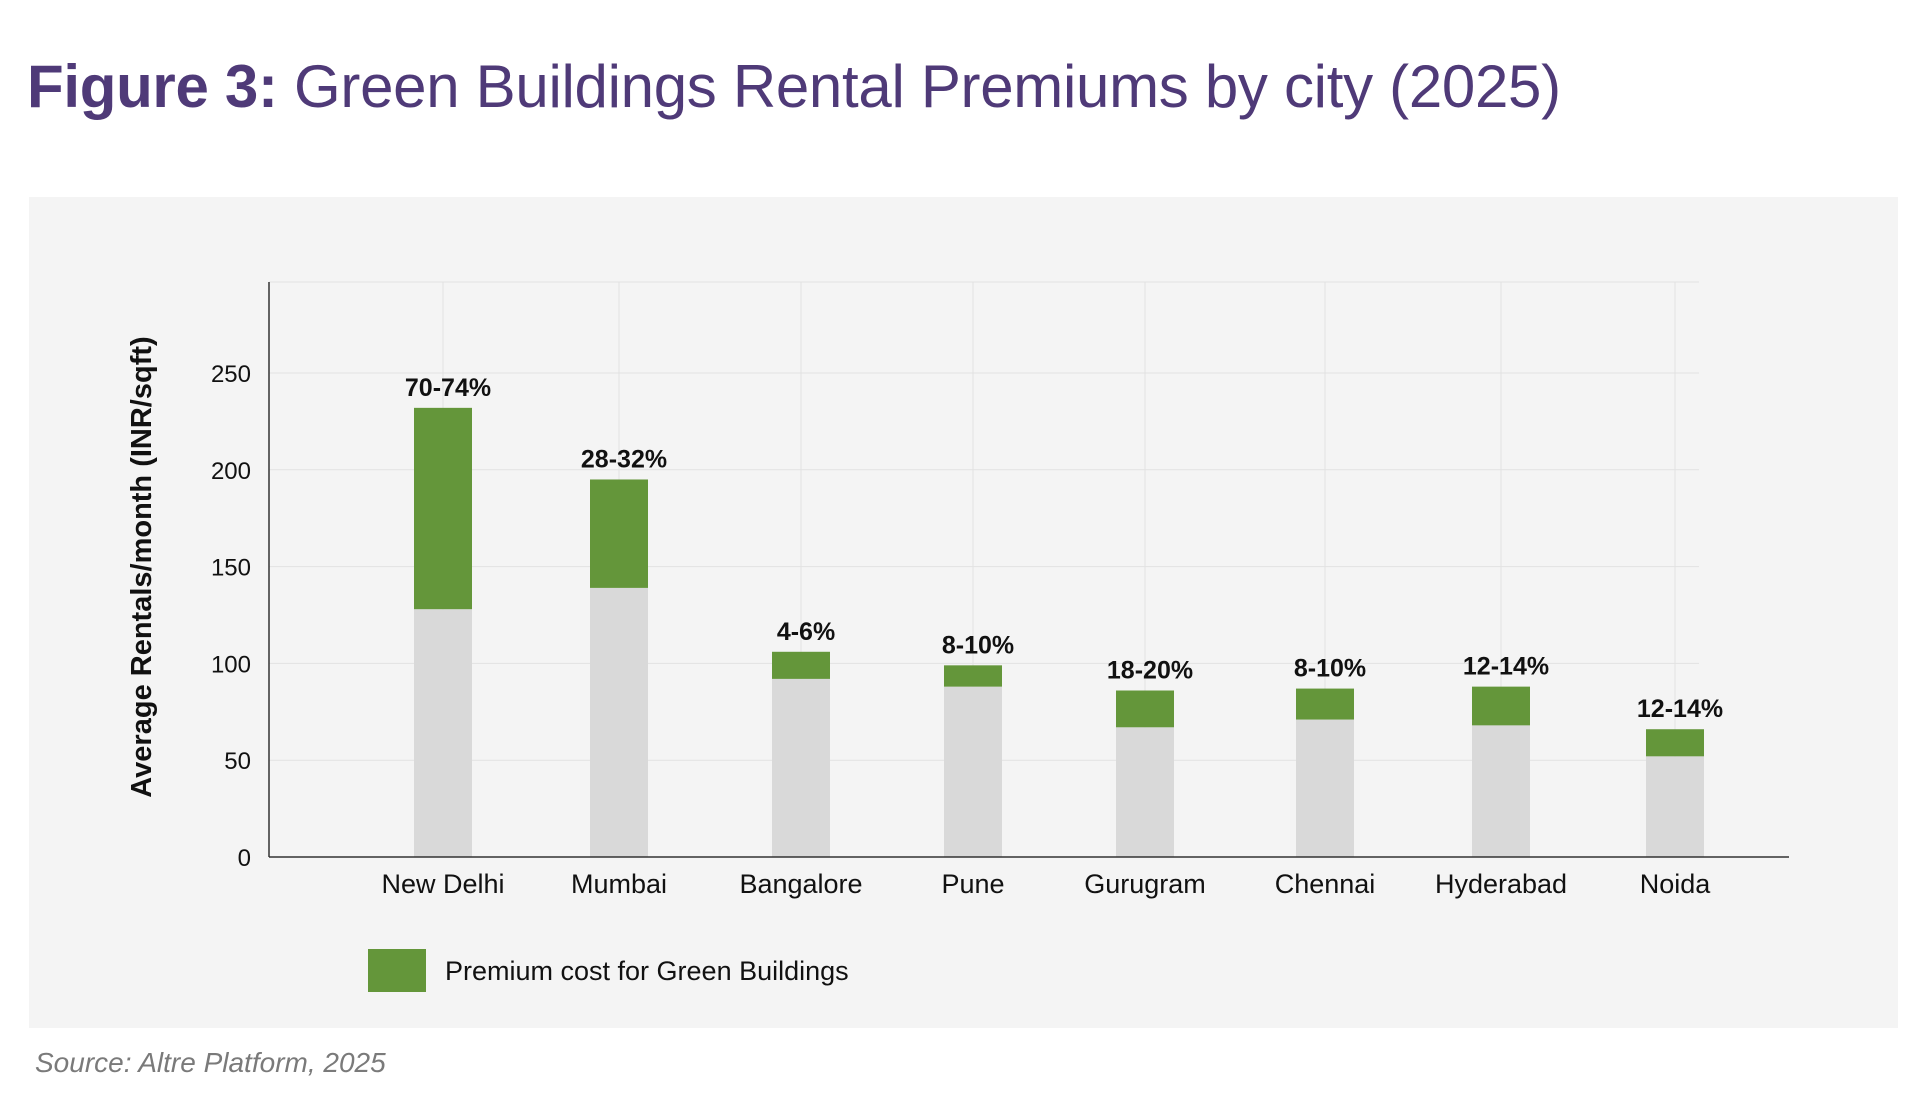 The height and width of the screenshot is (1111, 1920). I want to click on x-tick-label-6: Hyderabad, so click(1501, 884).